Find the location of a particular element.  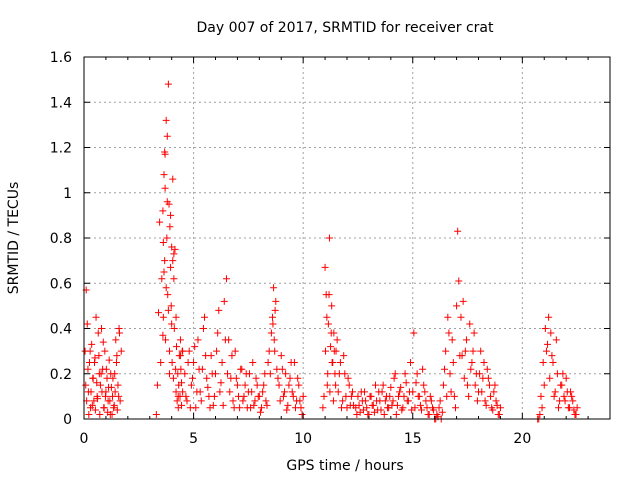

y-tick-label: 0 is located at coordinates (67, 420).